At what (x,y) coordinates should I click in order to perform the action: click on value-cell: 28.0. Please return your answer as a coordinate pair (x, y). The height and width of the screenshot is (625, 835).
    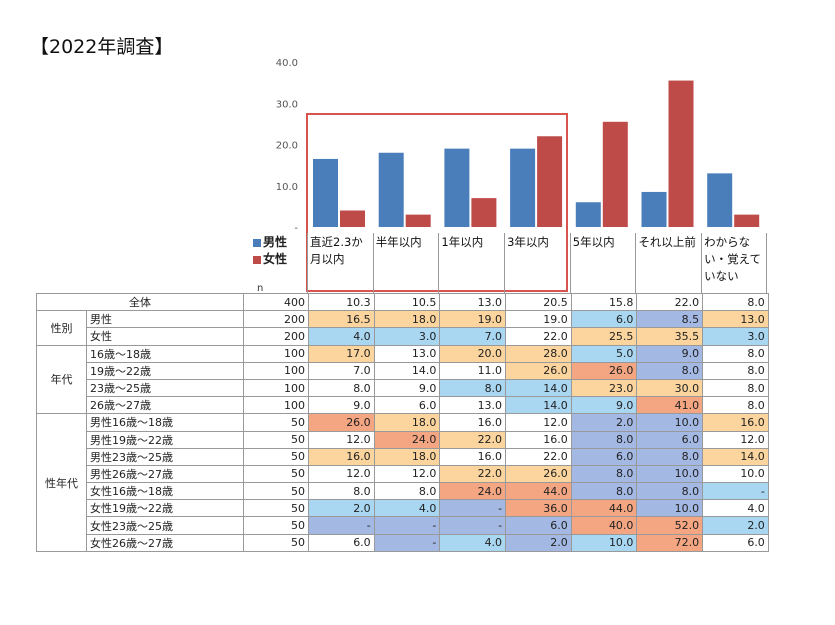
    Looking at the image, I should click on (538, 353).